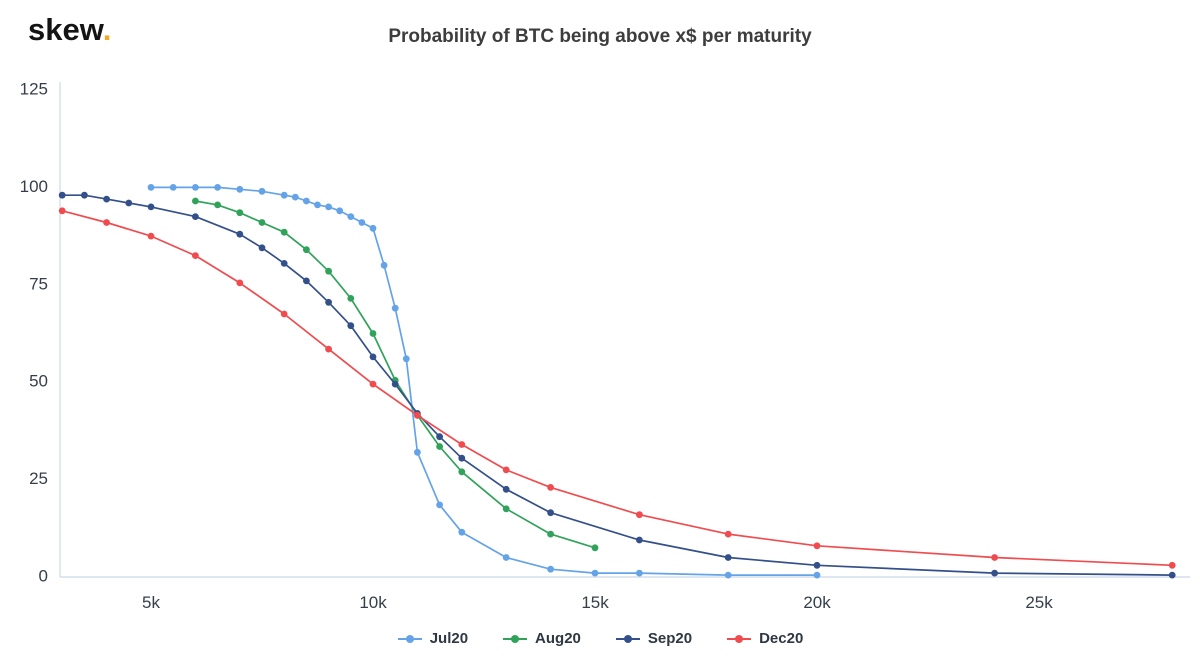  I want to click on y-tick-label-100: 100, so click(34, 186).